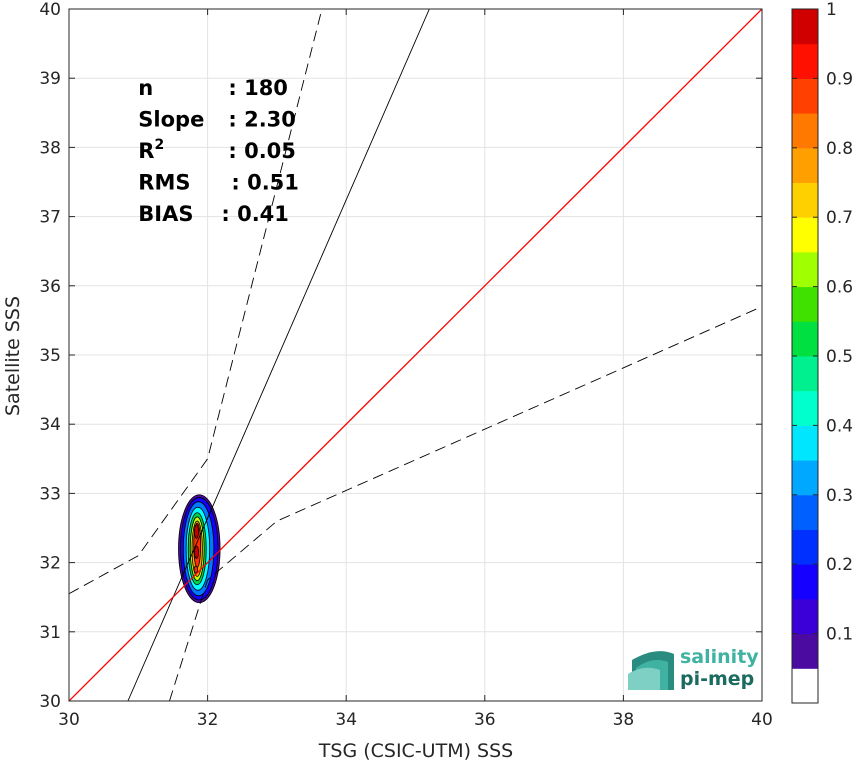 The width and height of the screenshot is (858, 767). Describe the element at coordinates (346, 720) in the screenshot. I see `x-tick-label: 34` at that location.